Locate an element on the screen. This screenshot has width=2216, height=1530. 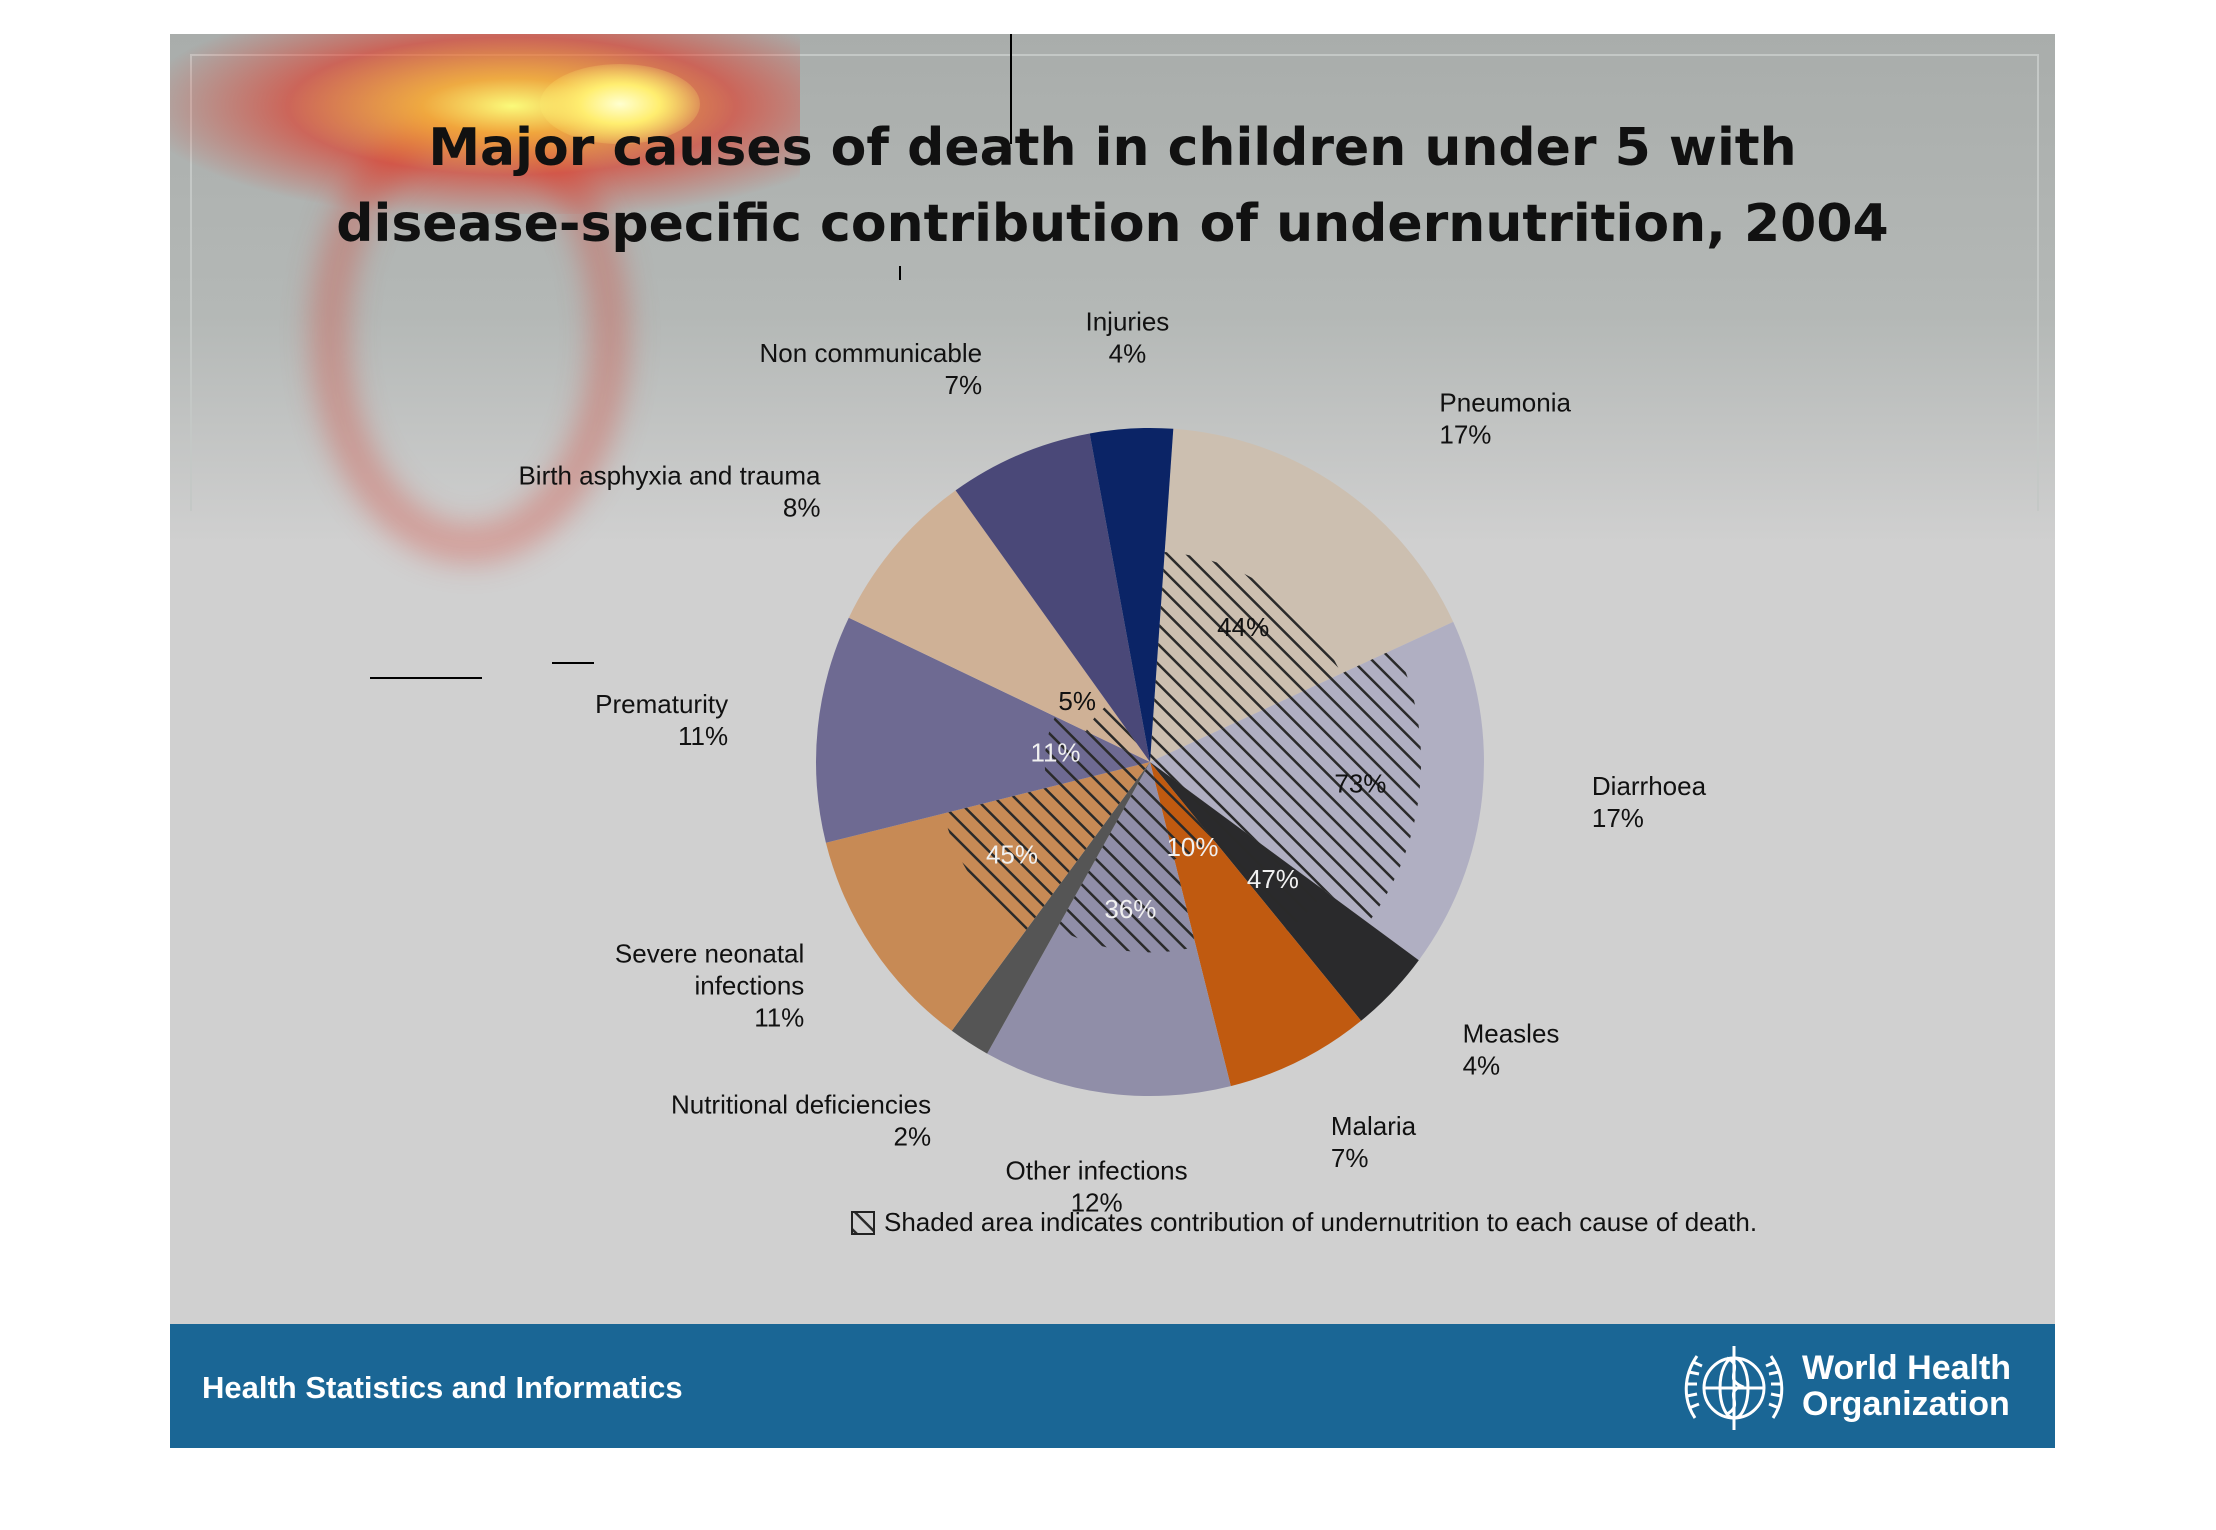
undernutrition-hatch-areas is located at coordinates (1182, 752).